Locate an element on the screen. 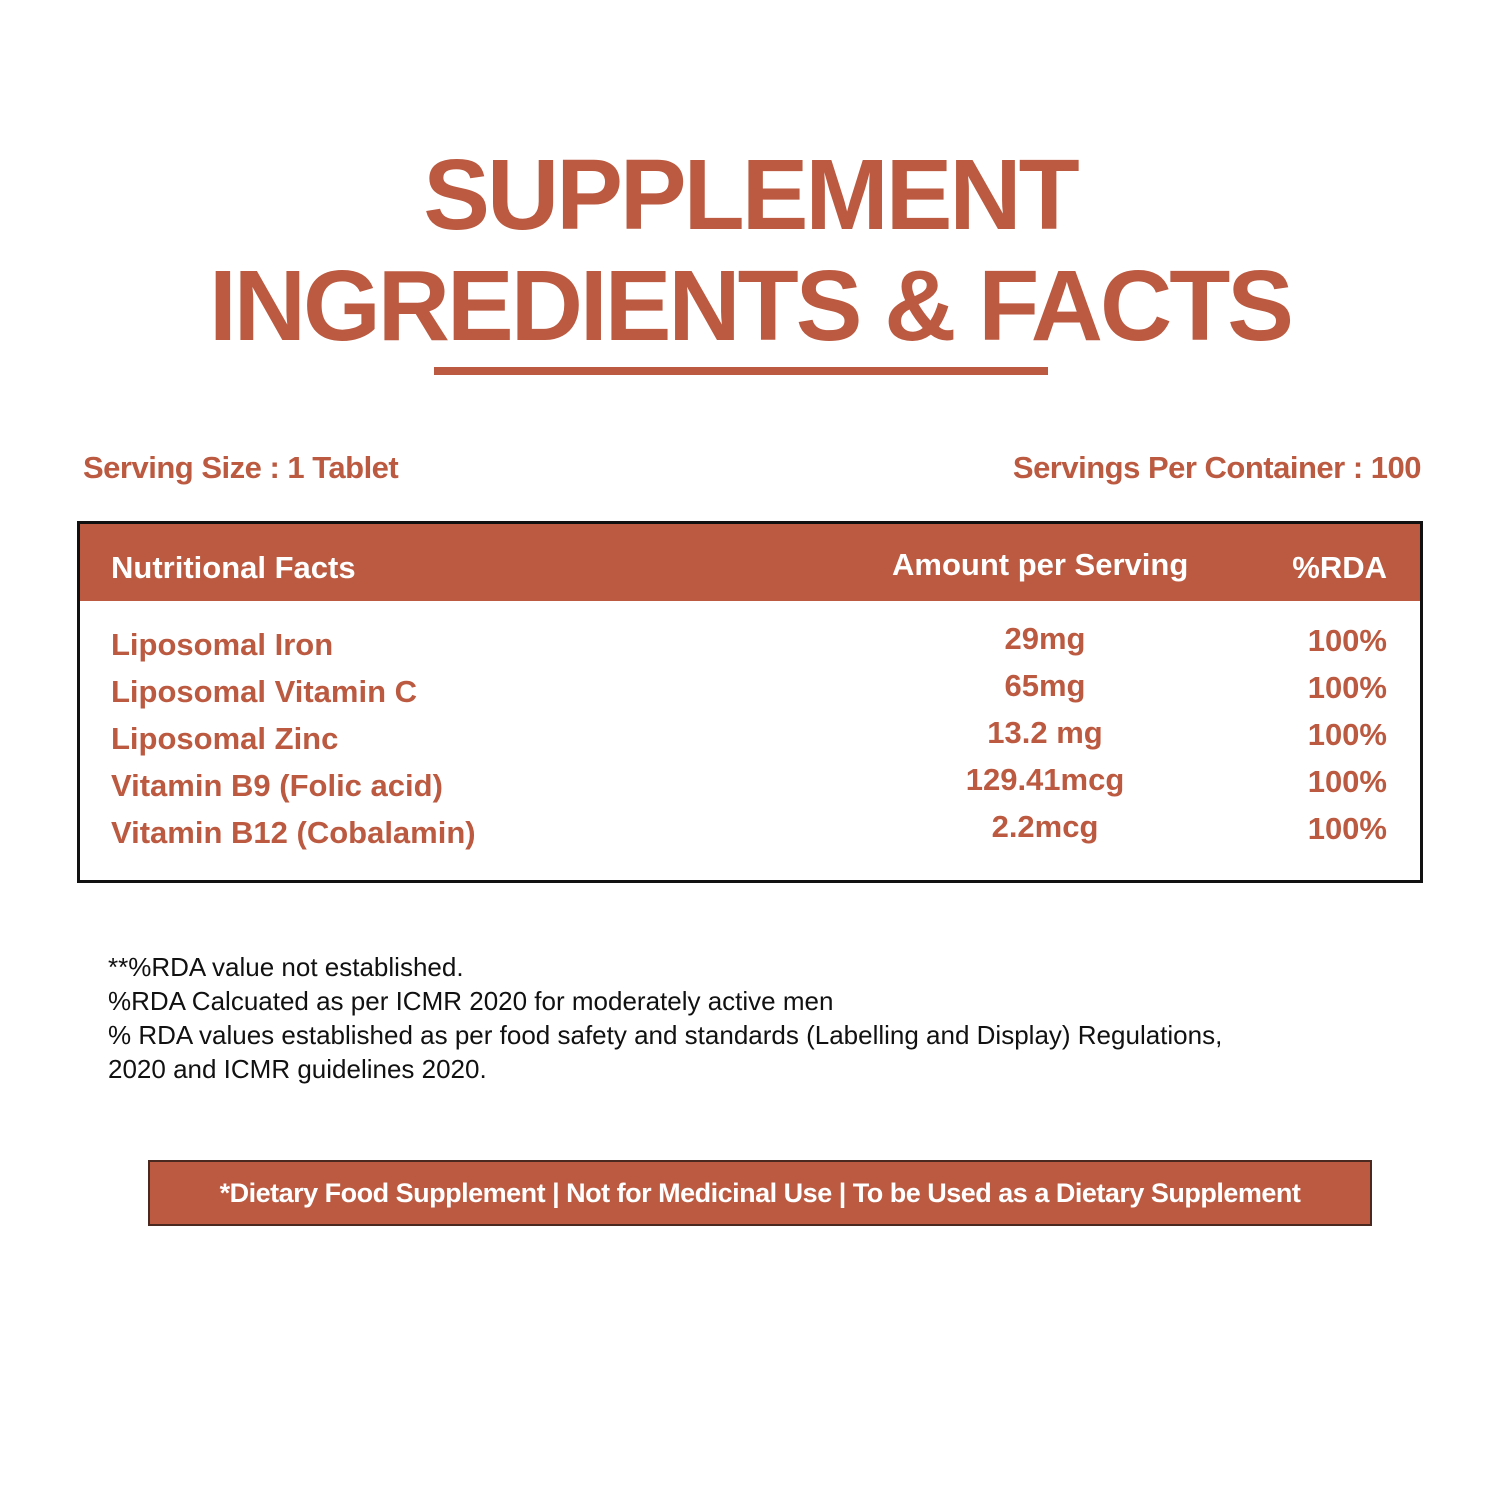  ingredient-name: Liposomal Zinc is located at coordinates (225, 738).